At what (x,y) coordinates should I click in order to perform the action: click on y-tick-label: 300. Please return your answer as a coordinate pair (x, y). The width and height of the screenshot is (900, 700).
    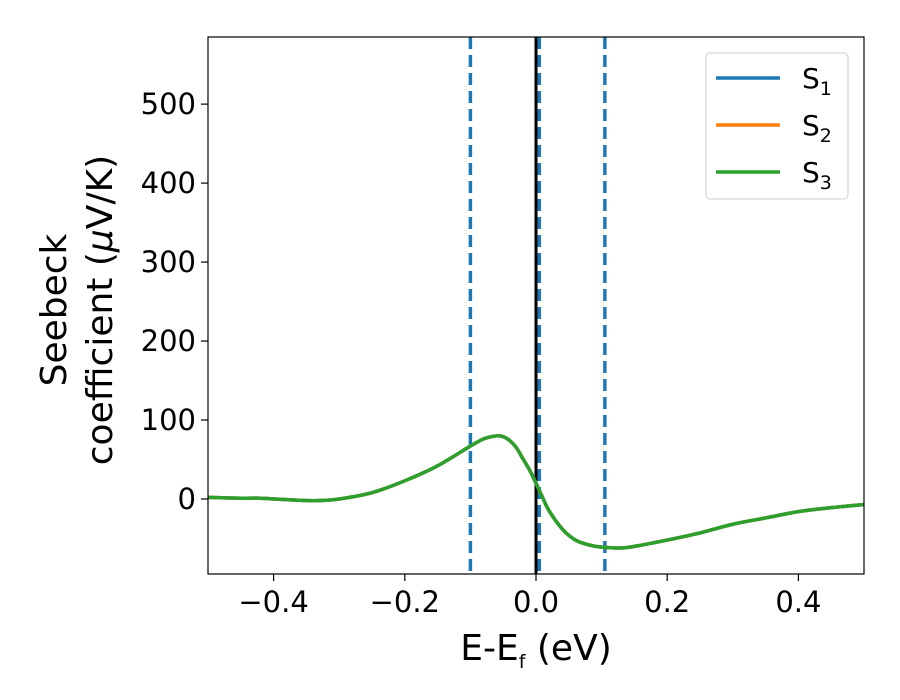
    Looking at the image, I should click on (168, 262).